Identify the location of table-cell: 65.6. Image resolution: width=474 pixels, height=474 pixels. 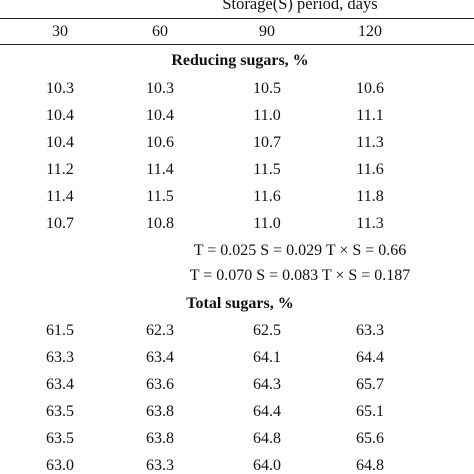
(370, 438).